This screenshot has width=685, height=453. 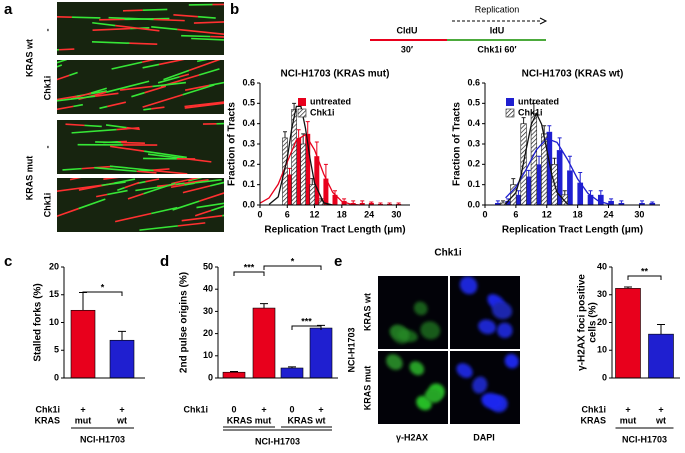 What do you see at coordinates (593, 409) in the screenshot?
I see `row-label: Chk1i` at bounding box center [593, 409].